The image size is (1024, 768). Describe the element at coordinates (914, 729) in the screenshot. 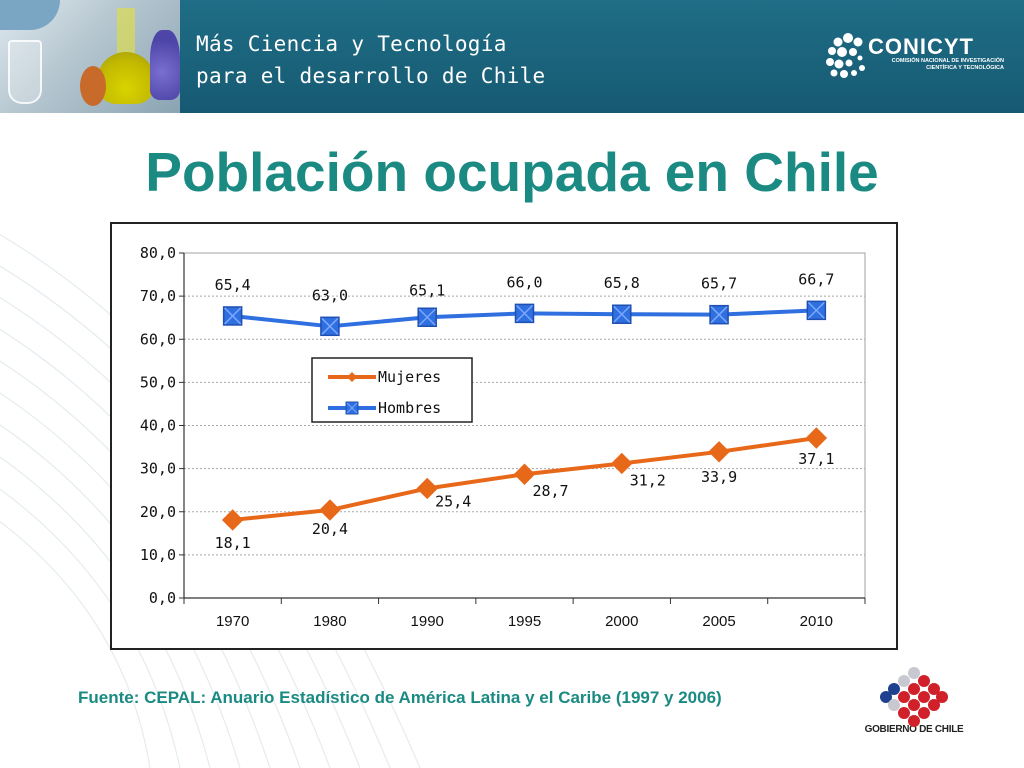

I see `gobierno-de-chile-label: GOBIERNO DE CHILE` at that location.